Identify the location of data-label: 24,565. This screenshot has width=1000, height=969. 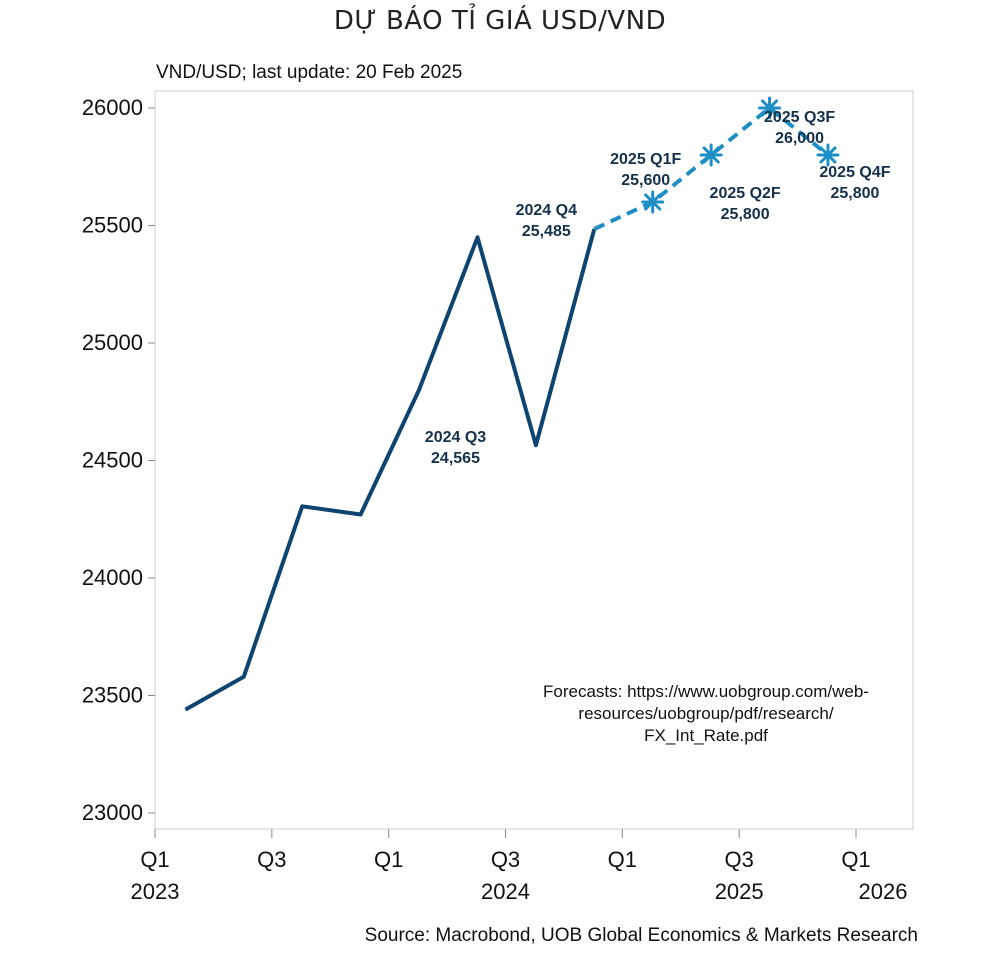
(455, 458).